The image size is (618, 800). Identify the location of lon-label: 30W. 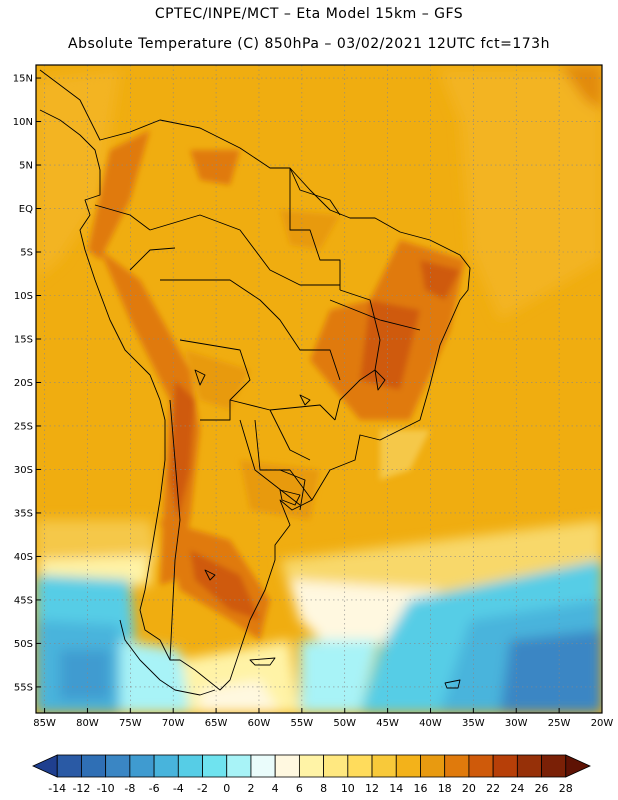
(516, 723).